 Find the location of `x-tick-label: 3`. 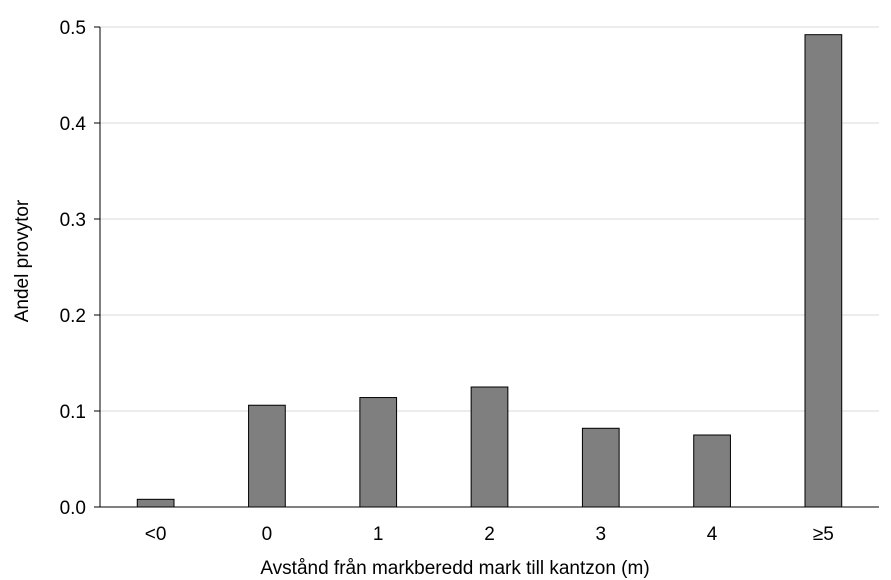

x-tick-label: 3 is located at coordinates (600, 534).